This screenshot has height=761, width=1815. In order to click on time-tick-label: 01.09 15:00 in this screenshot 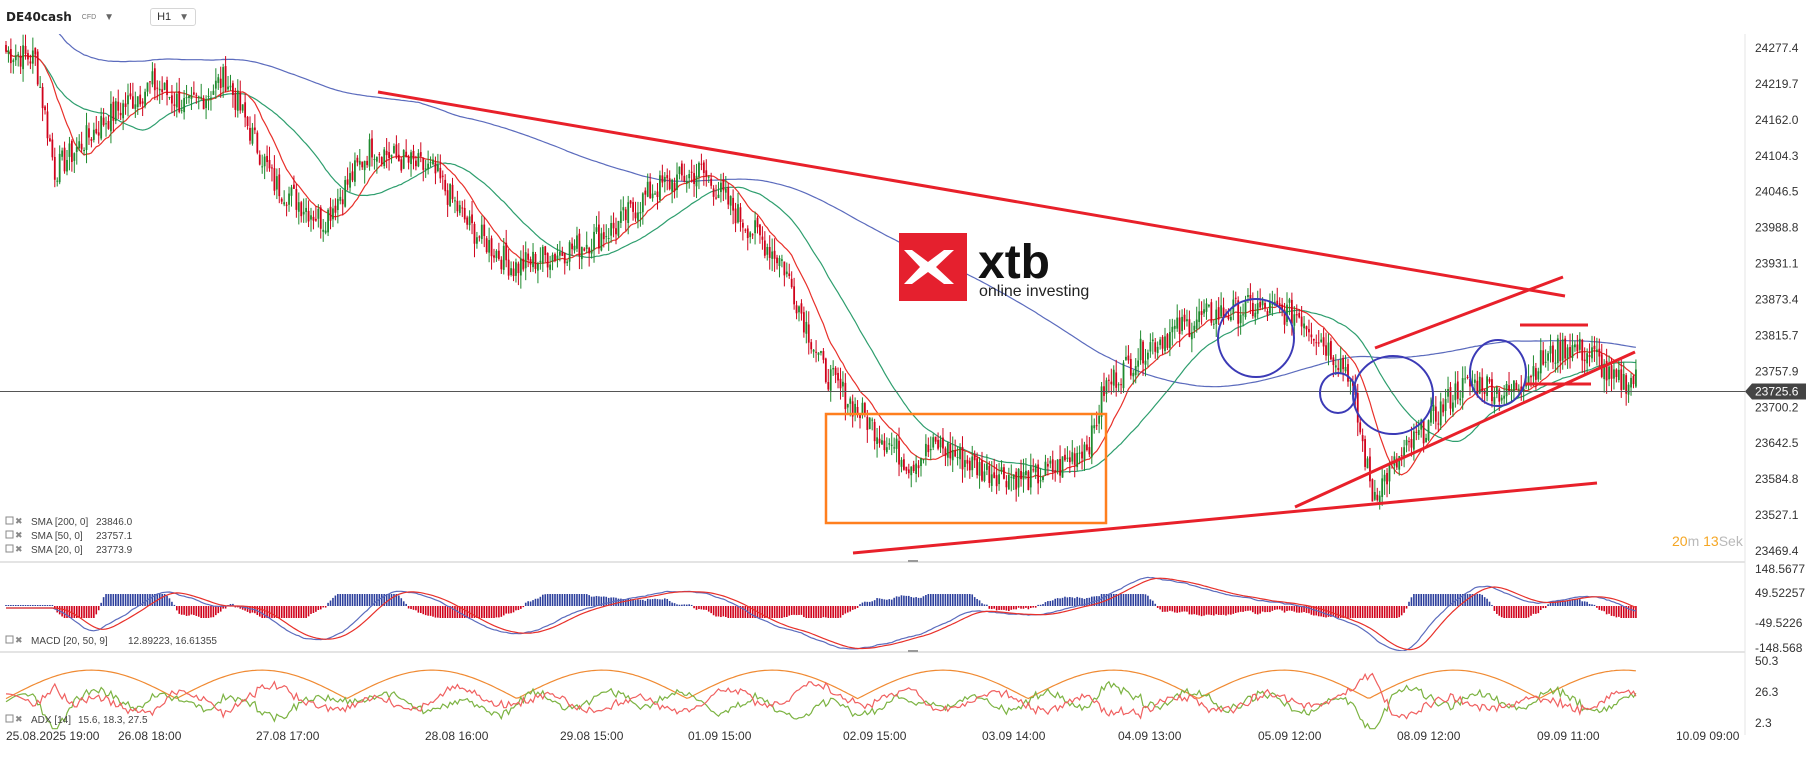, I will do `click(720, 736)`.